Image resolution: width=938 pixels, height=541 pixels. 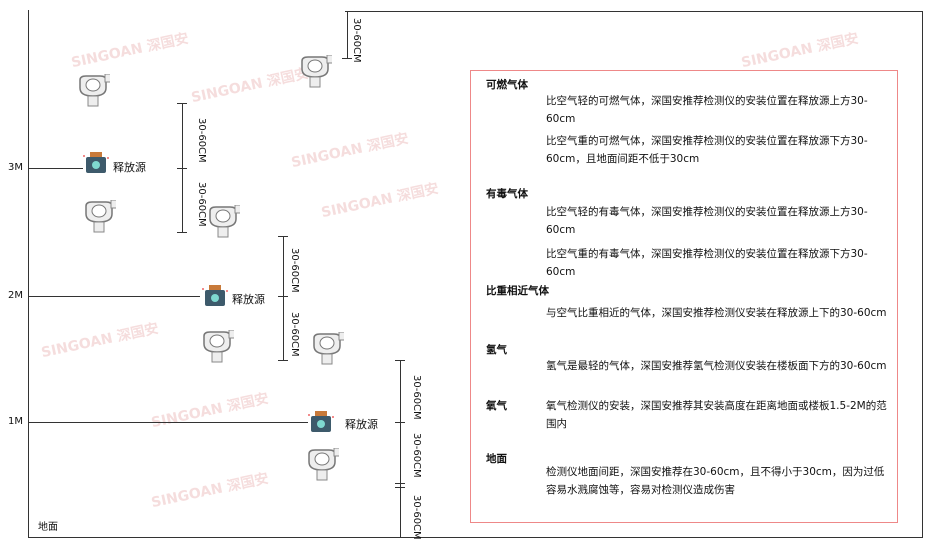 What do you see at coordinates (496, 459) in the screenshot?
I see `ground-title: 地面` at bounding box center [496, 459].